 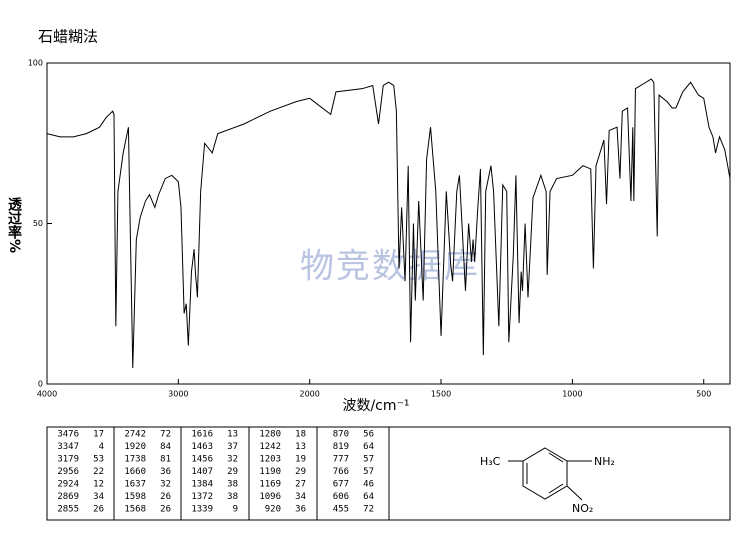 I want to click on peak-wavenumber: 777, so click(x=341, y=460).